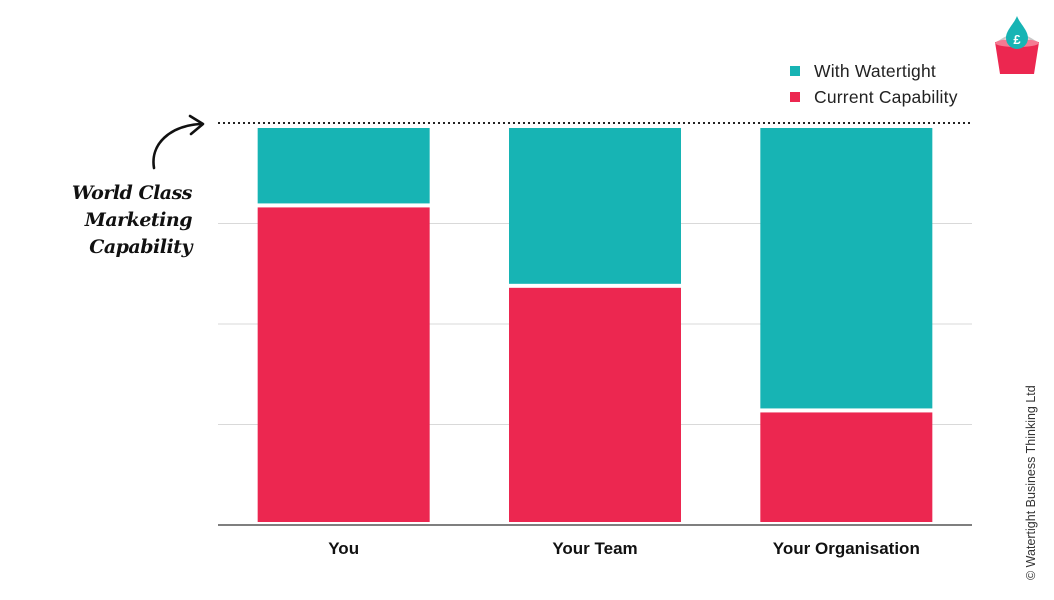  Describe the element at coordinates (177, 146) in the screenshot. I see `curved-arrow-icon` at that location.